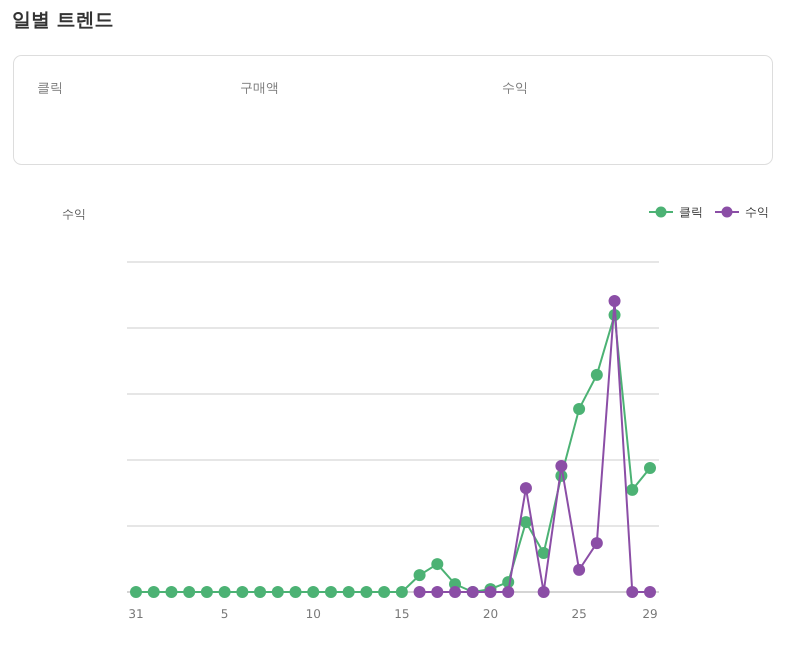 The image size is (787, 659). Describe the element at coordinates (74, 214) in the screenshot. I see `y-axis-title: 수익` at that location.